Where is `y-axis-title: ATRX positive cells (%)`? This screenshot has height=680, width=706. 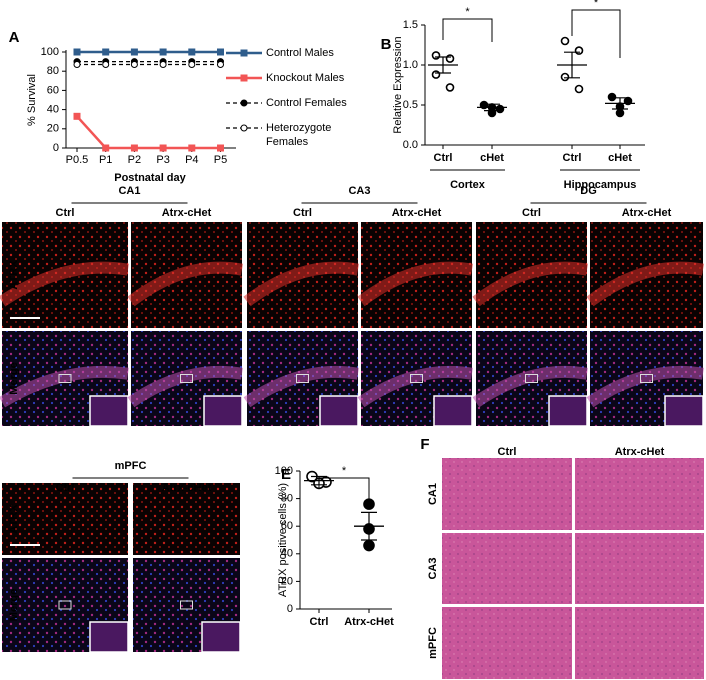
y-axis-title: ATRX positive cells (%) is located at coordinates (283, 540).